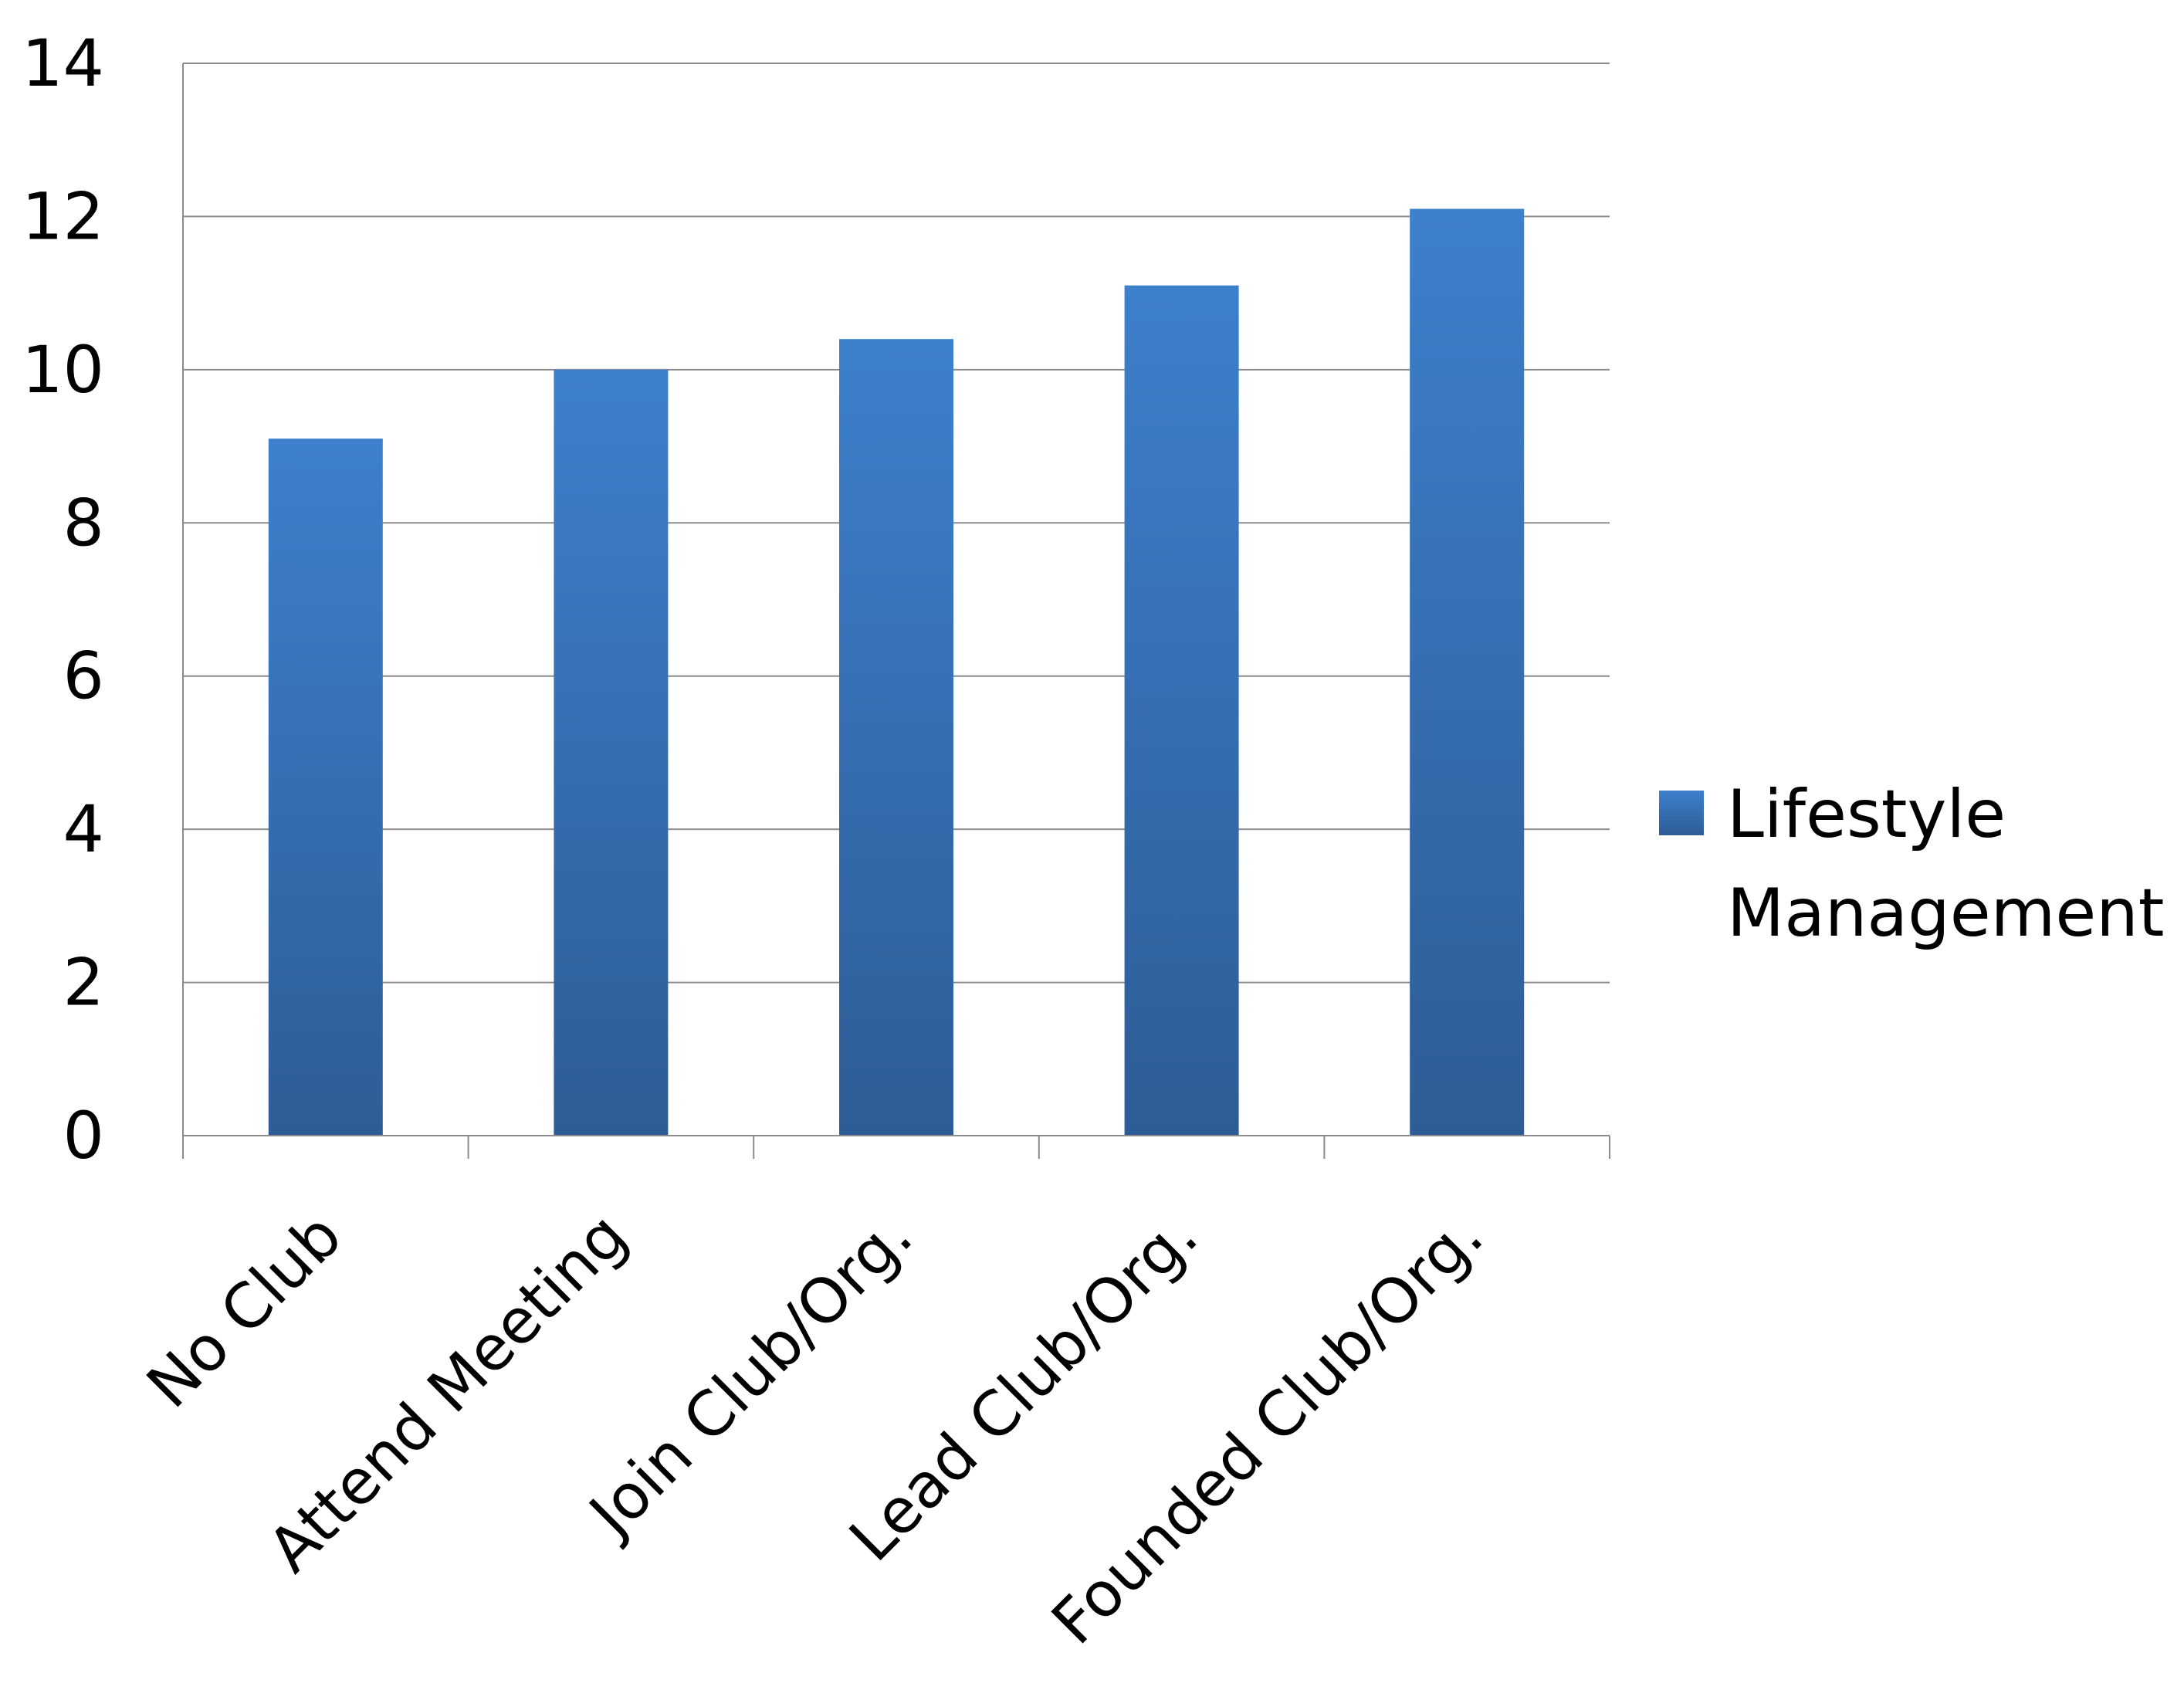 Image resolution: width=2184 pixels, height=1683 pixels. I want to click on legend-label-line-1: Lifestyle, so click(1867, 814).